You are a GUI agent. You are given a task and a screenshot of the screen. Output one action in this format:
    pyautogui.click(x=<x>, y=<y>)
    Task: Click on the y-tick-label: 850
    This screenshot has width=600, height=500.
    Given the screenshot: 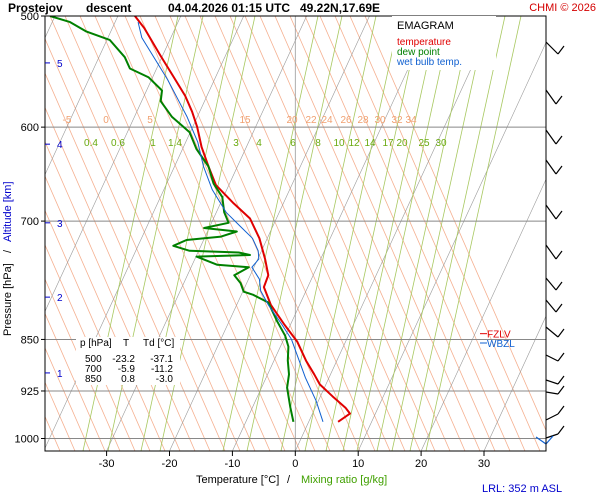 What is the action you would take?
    pyautogui.click(x=30, y=340)
    